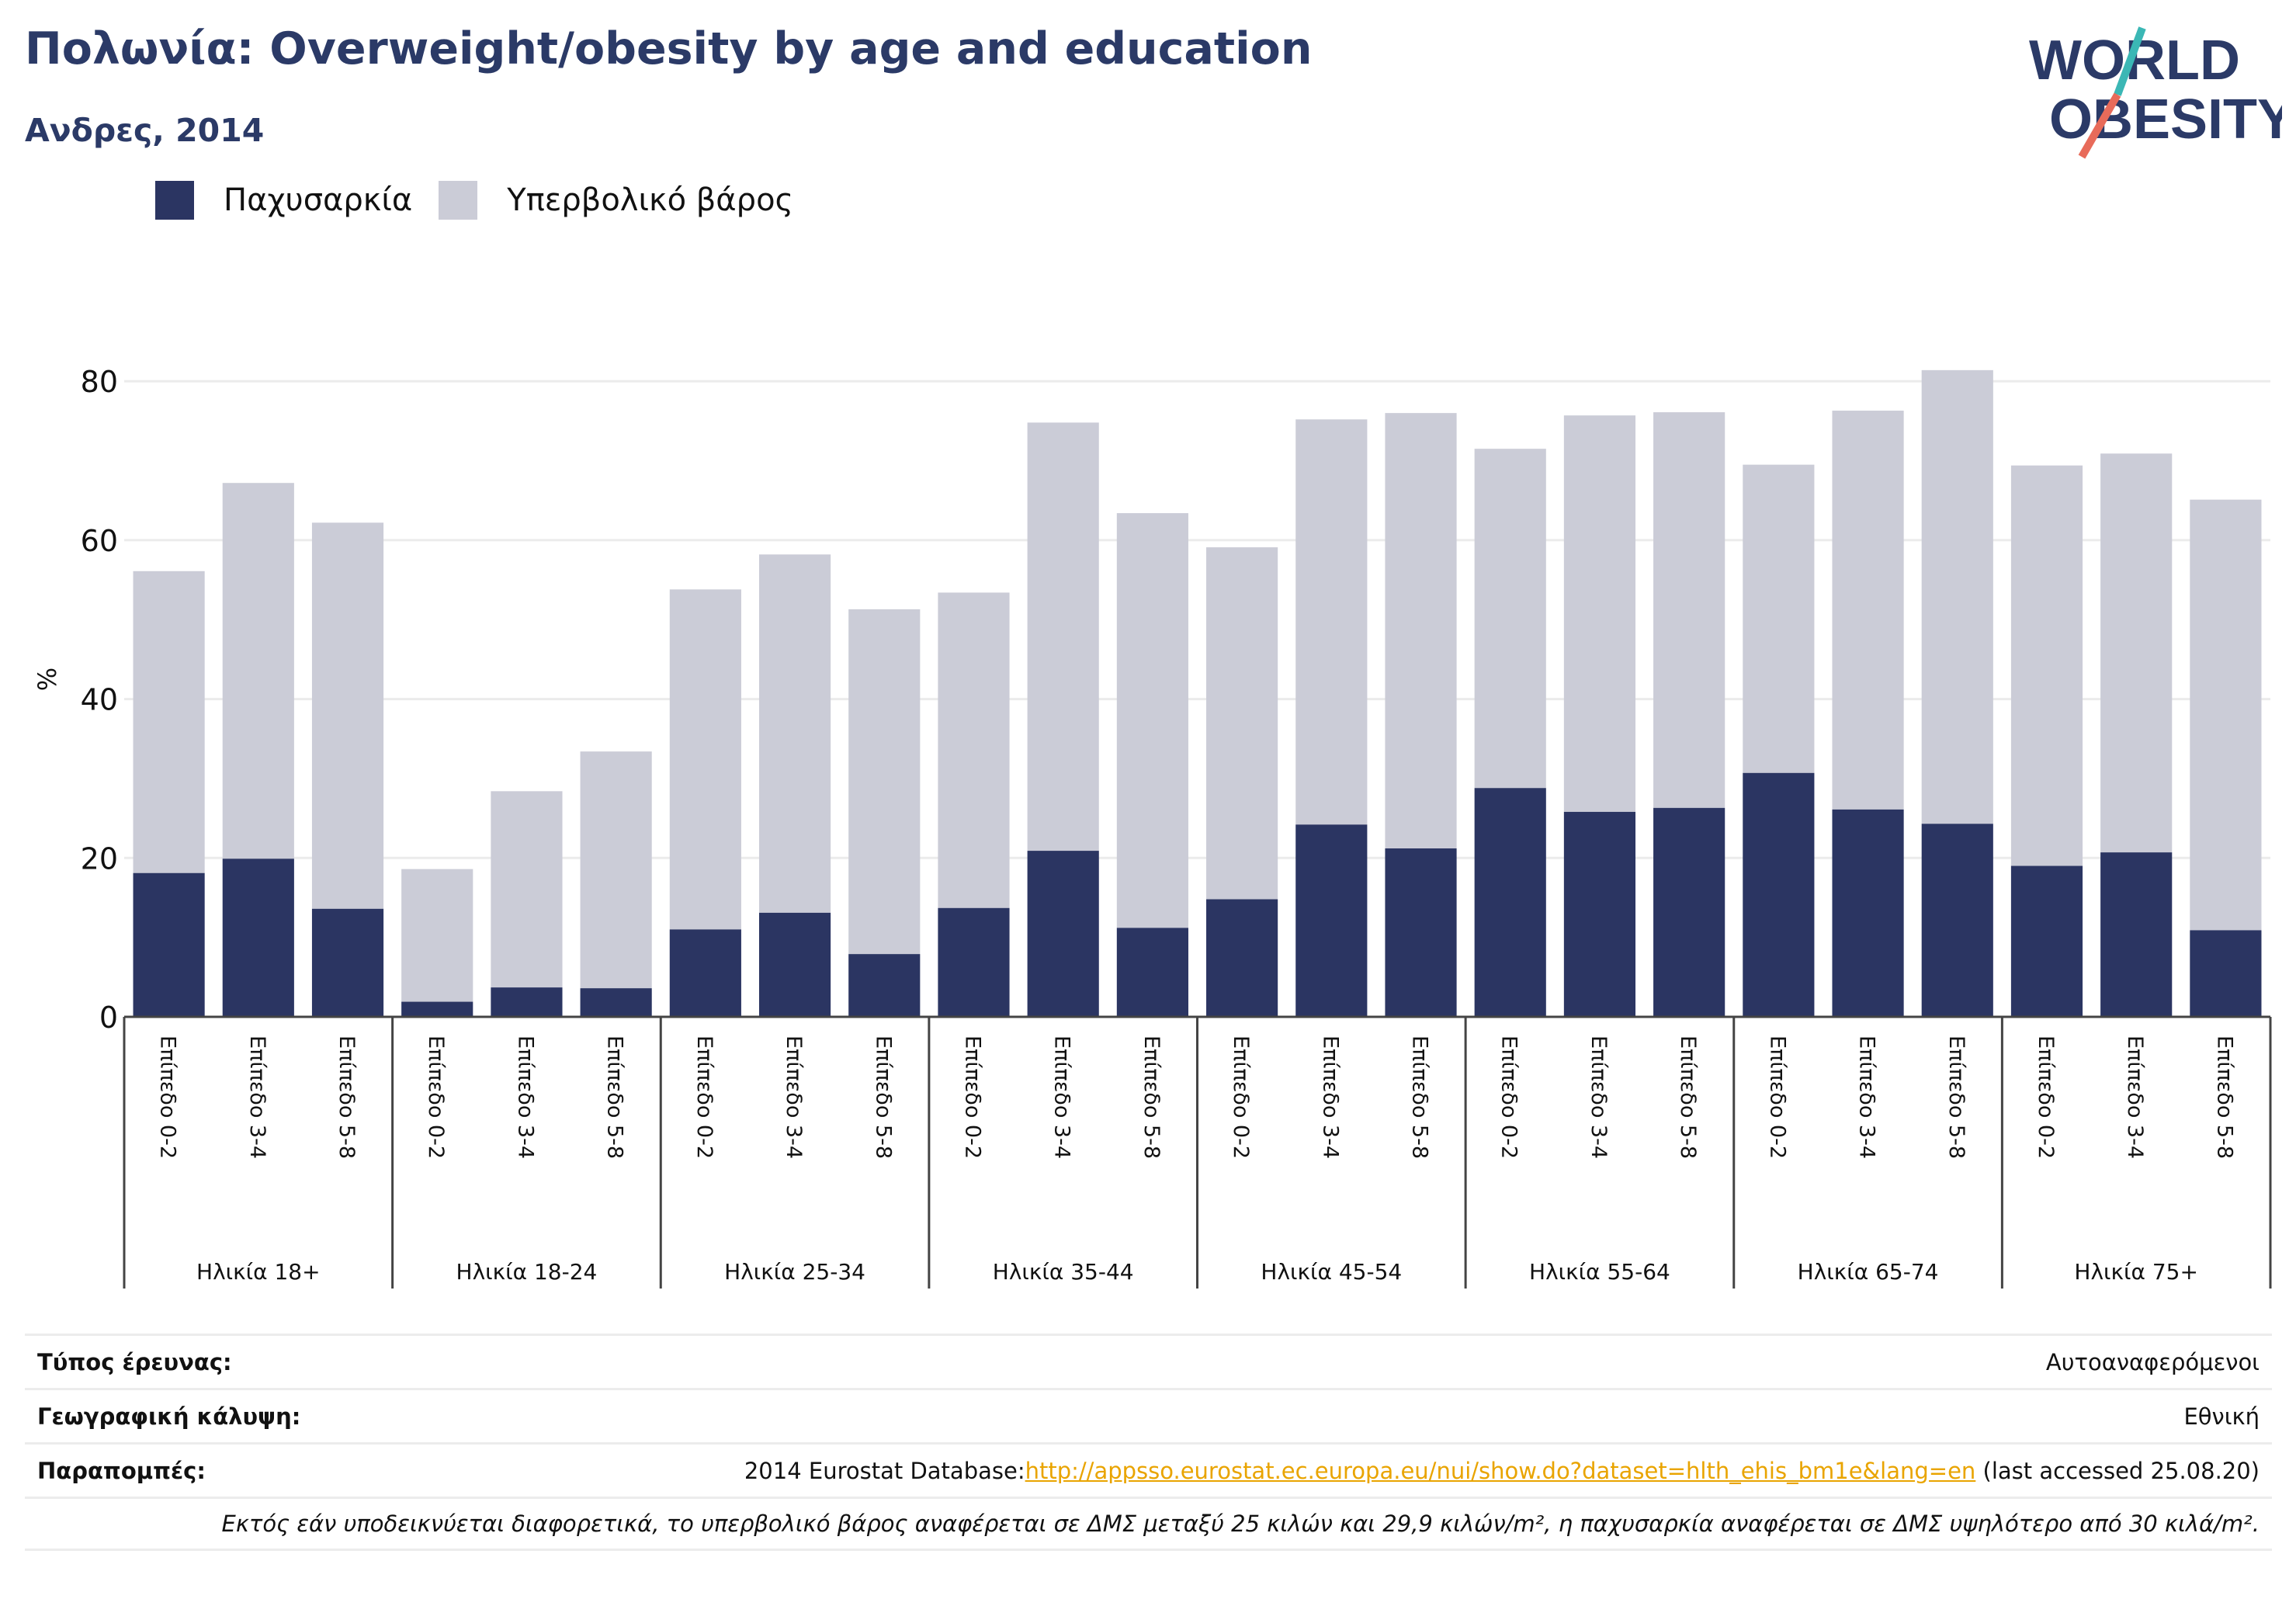  What do you see at coordinates (258, 1272) in the screenshot?
I see `group-label: Ηλικία 18+` at bounding box center [258, 1272].